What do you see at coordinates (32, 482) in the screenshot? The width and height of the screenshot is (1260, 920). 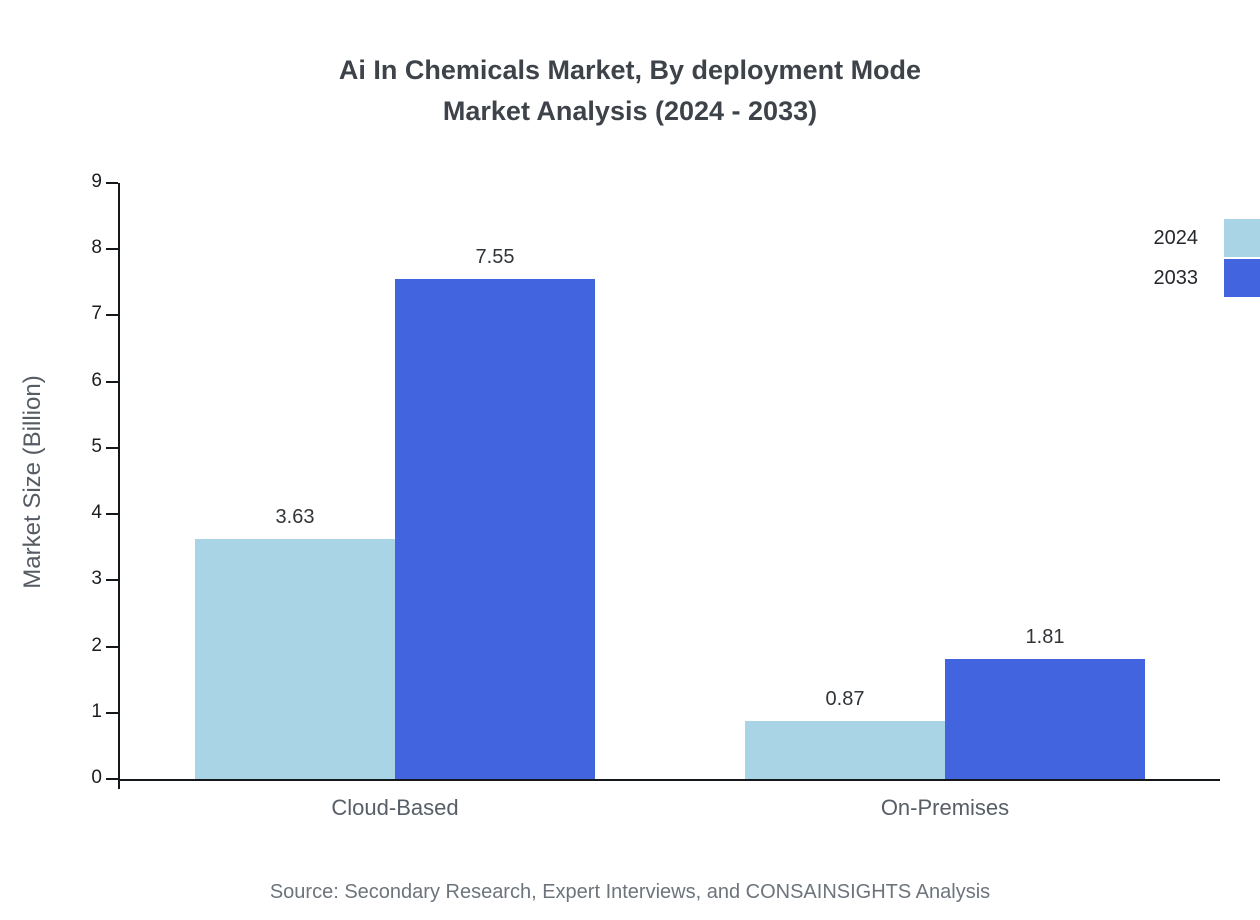 I see `y-axis-label: Market Size (Billion)` at bounding box center [32, 482].